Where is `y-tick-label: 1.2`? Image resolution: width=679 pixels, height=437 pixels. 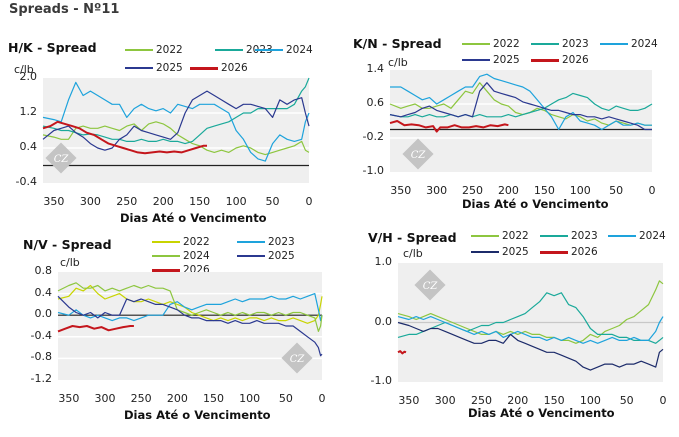
y-tick-label: 1.2 is located at coordinates (28, 111).